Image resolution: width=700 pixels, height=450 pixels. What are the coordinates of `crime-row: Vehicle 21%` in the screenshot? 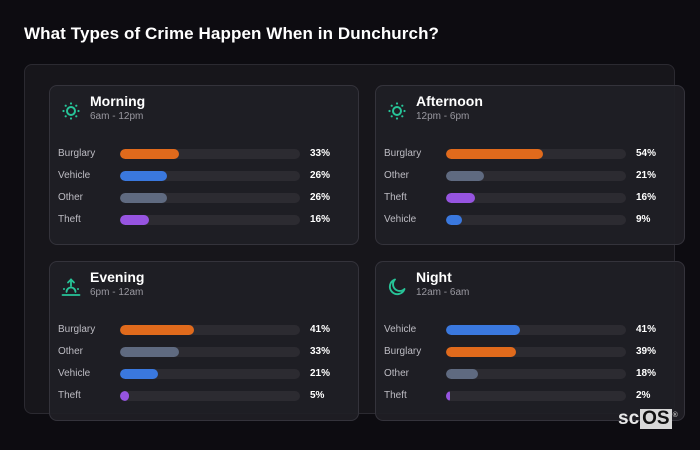 It's located at (204, 379).